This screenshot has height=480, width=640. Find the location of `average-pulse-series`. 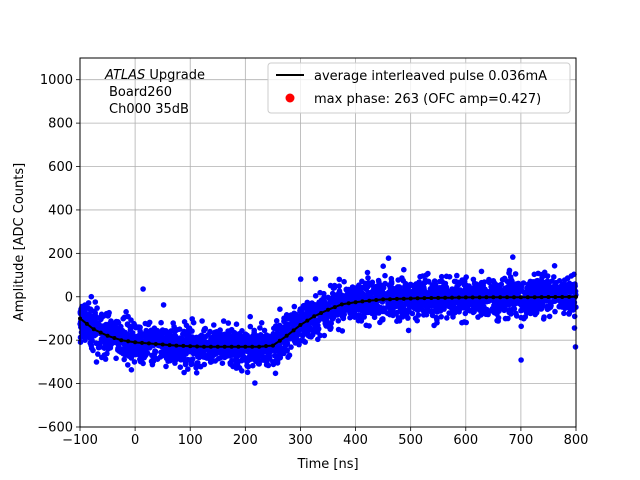

average-pulse-series is located at coordinates (328, 321).